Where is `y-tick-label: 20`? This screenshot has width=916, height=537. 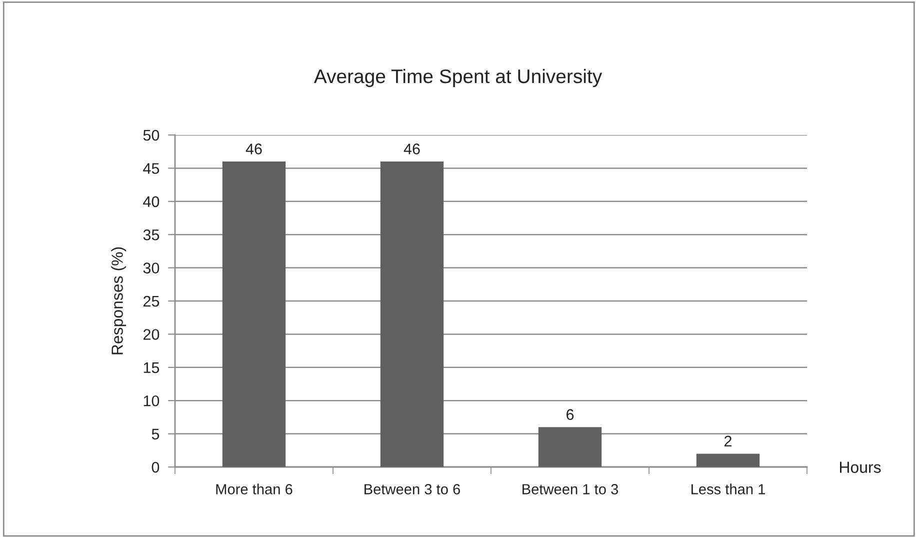 y-tick-label: 20 is located at coordinates (152, 334).